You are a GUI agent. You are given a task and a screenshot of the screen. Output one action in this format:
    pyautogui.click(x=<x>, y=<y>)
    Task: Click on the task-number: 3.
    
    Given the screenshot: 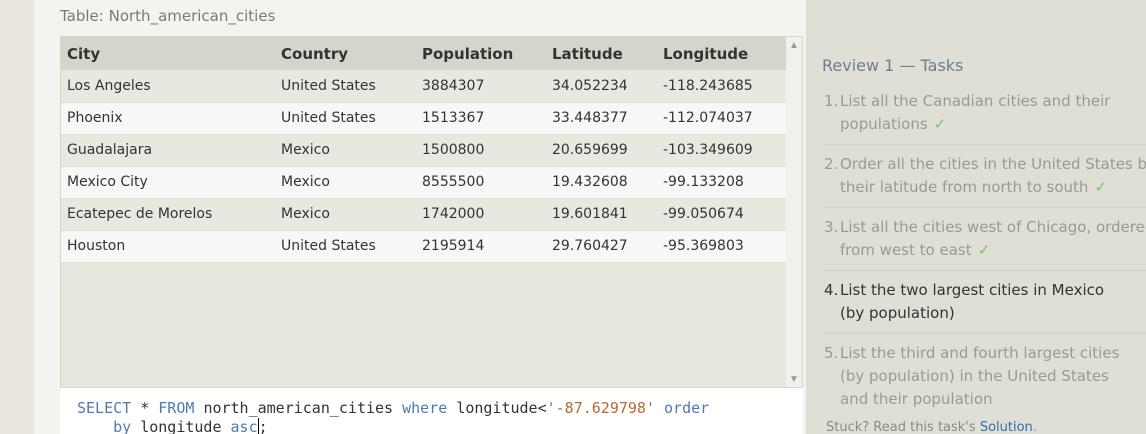 What is the action you would take?
    pyautogui.click(x=831, y=227)
    